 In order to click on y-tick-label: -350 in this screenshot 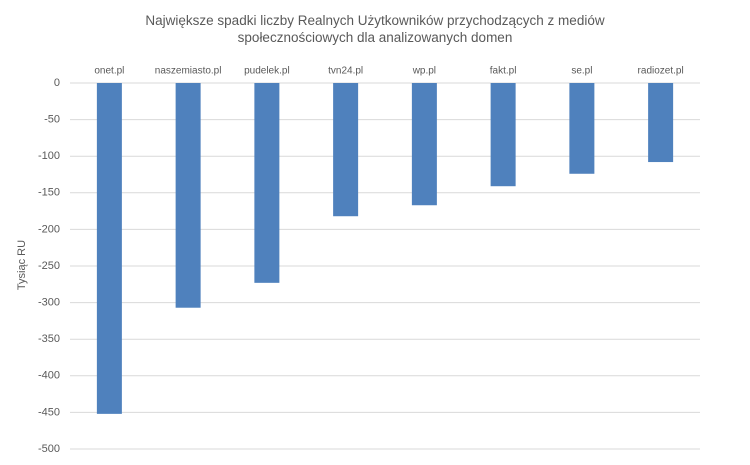, I will do `click(49, 339)`.